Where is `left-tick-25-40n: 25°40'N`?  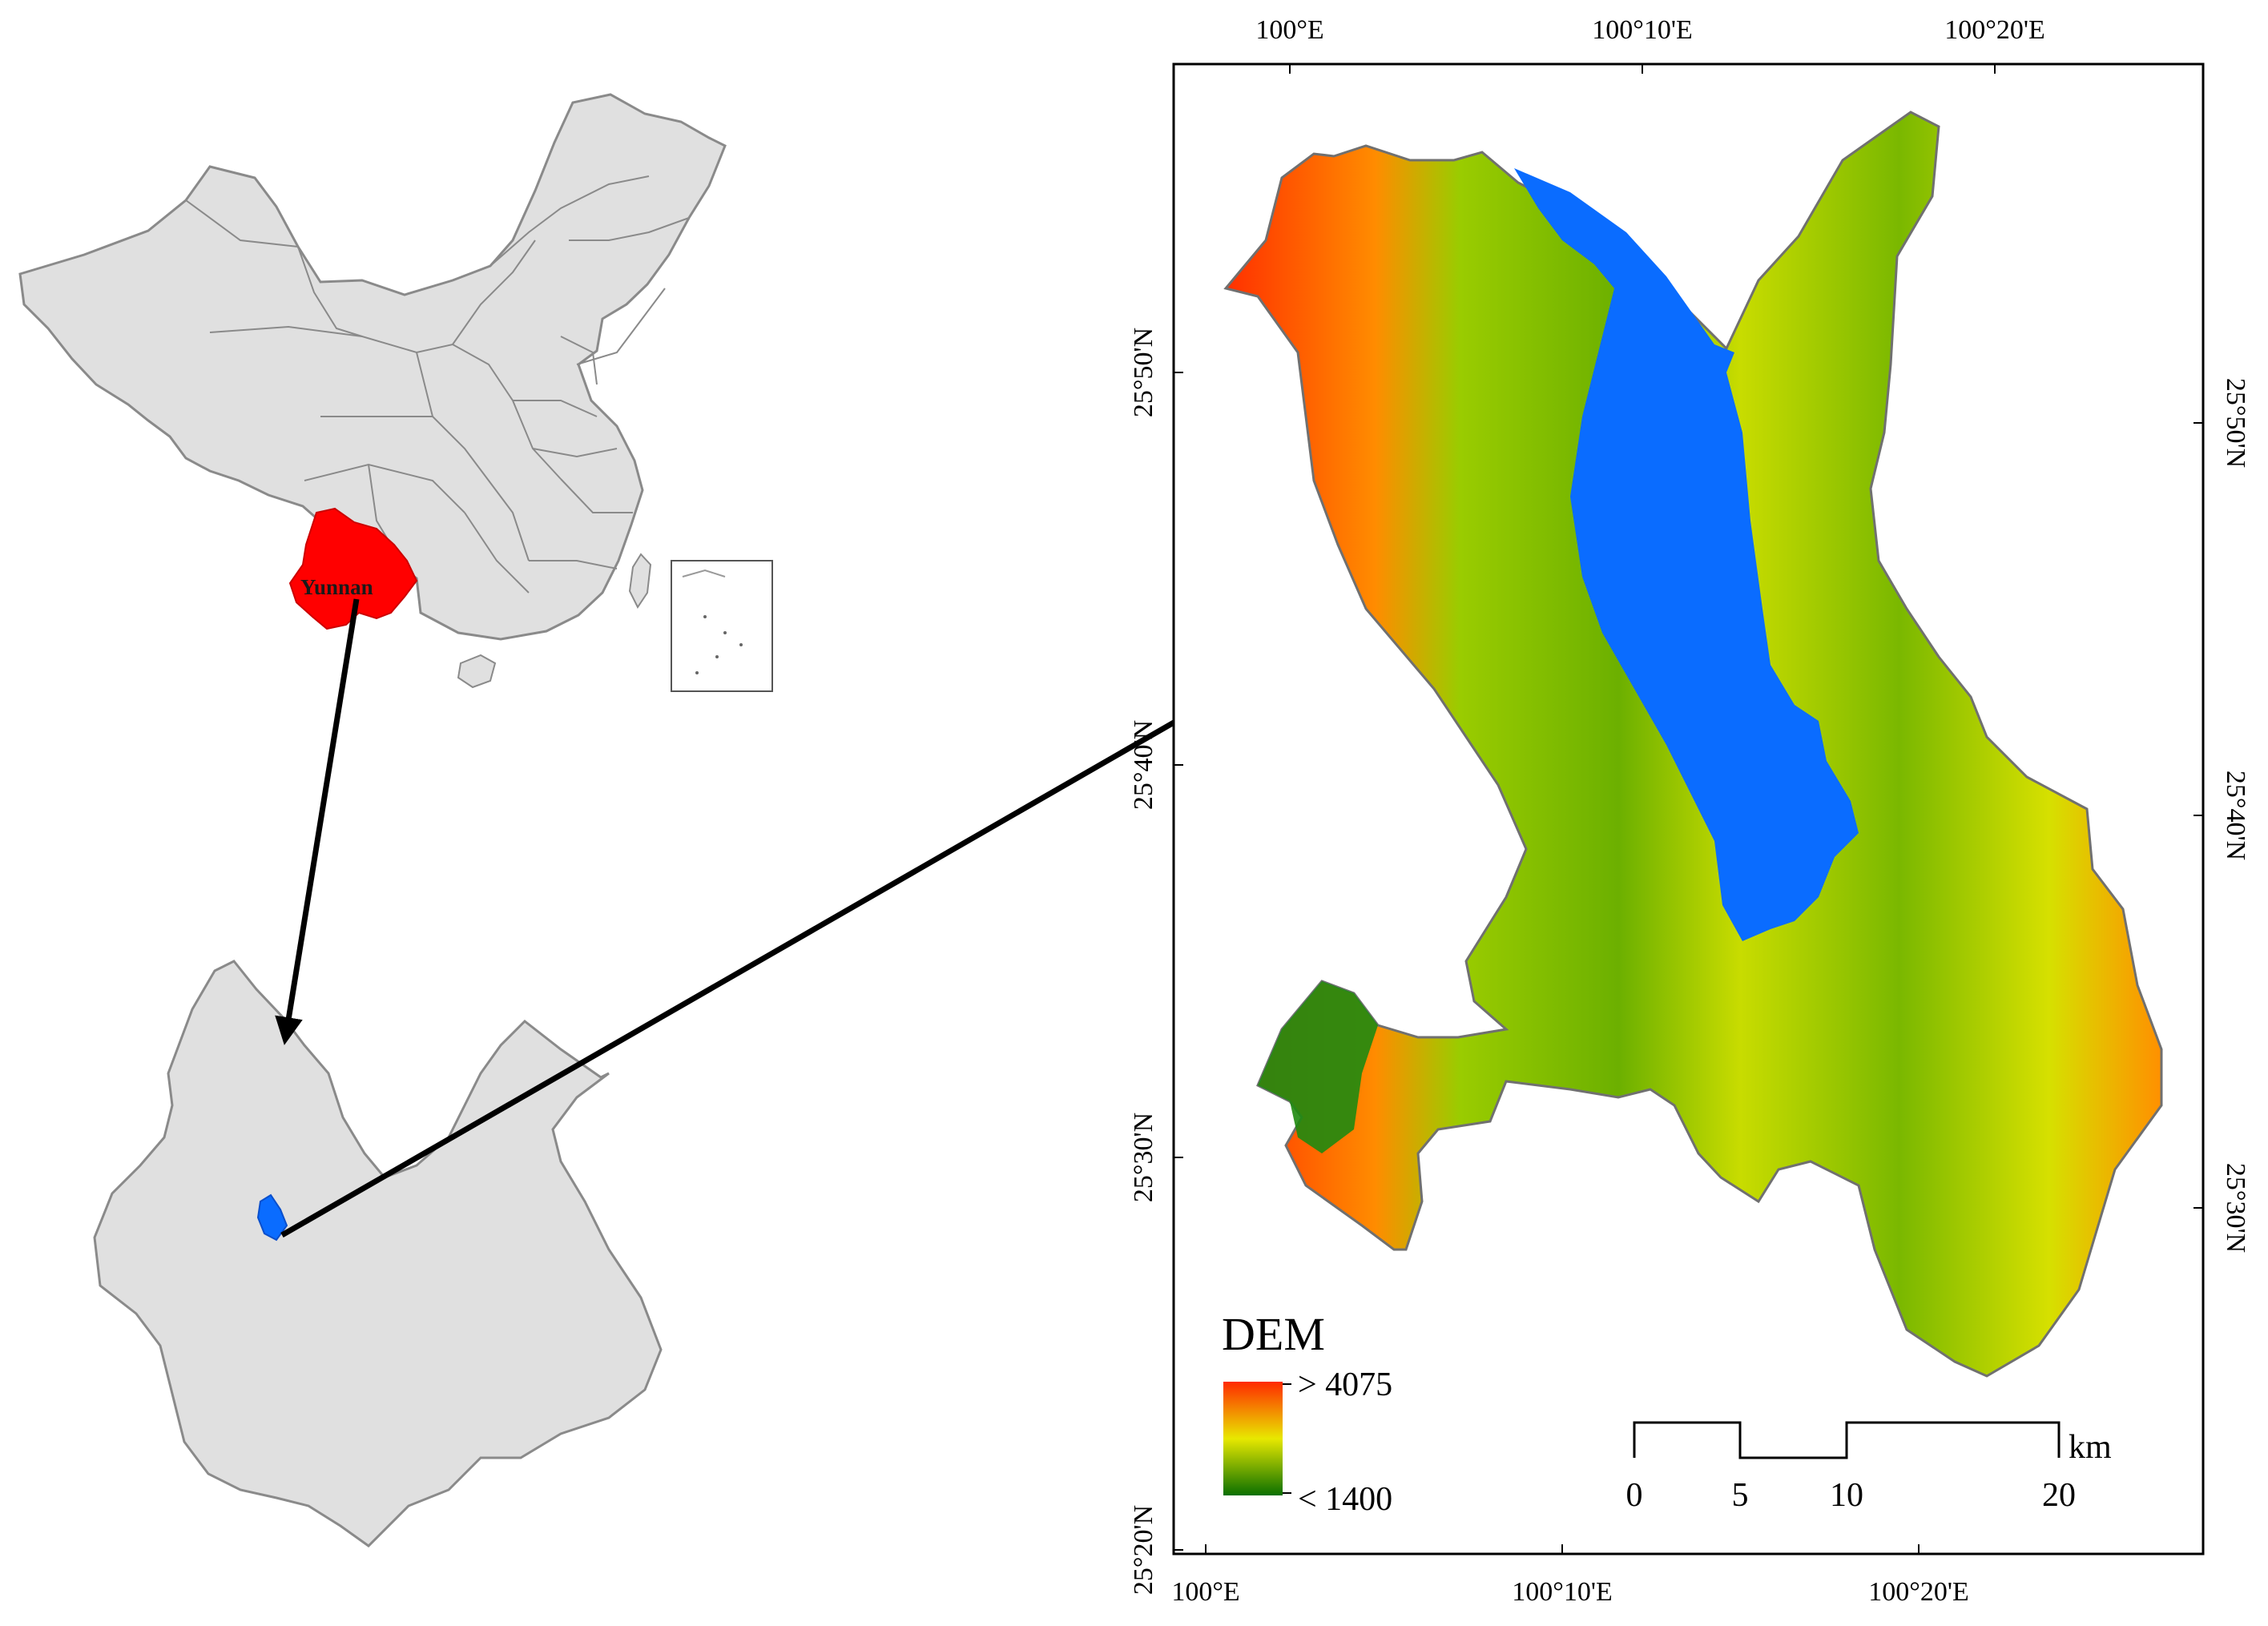
left-tick-25-40n: 25°40'N is located at coordinates (1143, 765).